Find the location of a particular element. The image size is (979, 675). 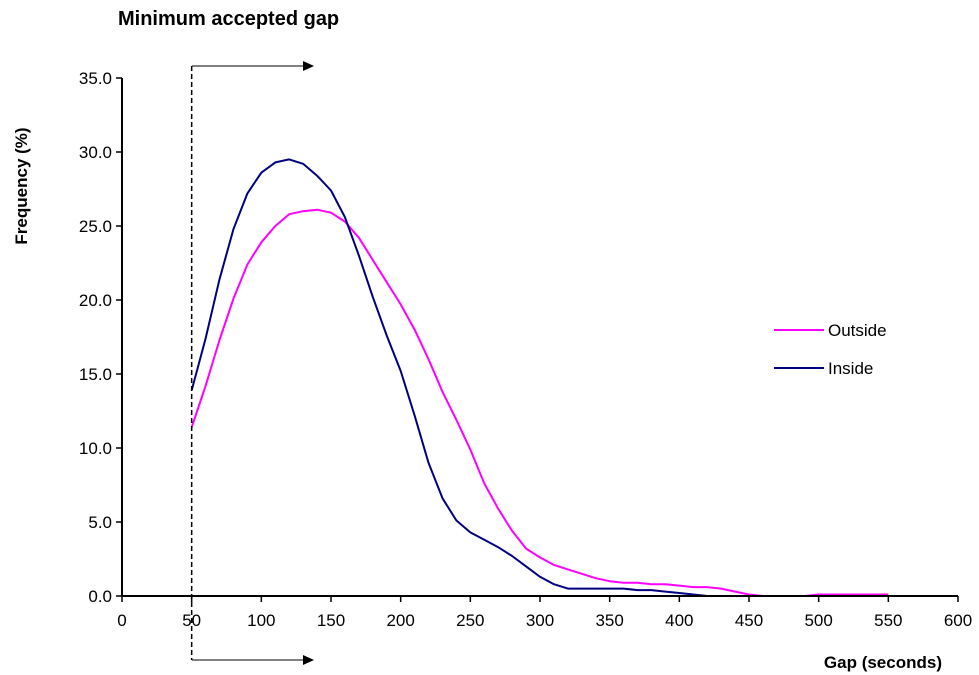

x-tick-label: 550 is located at coordinates (888, 620).